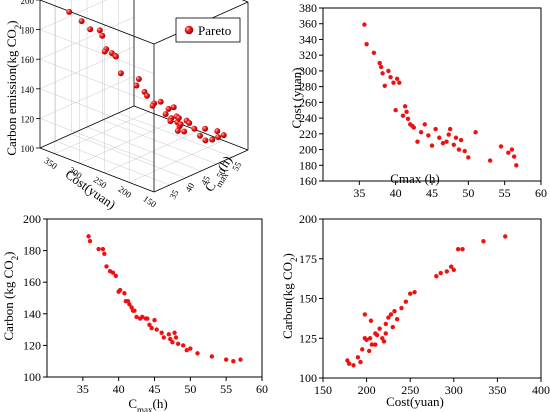  I want to click on chart4-data-points, so click(426, 301).